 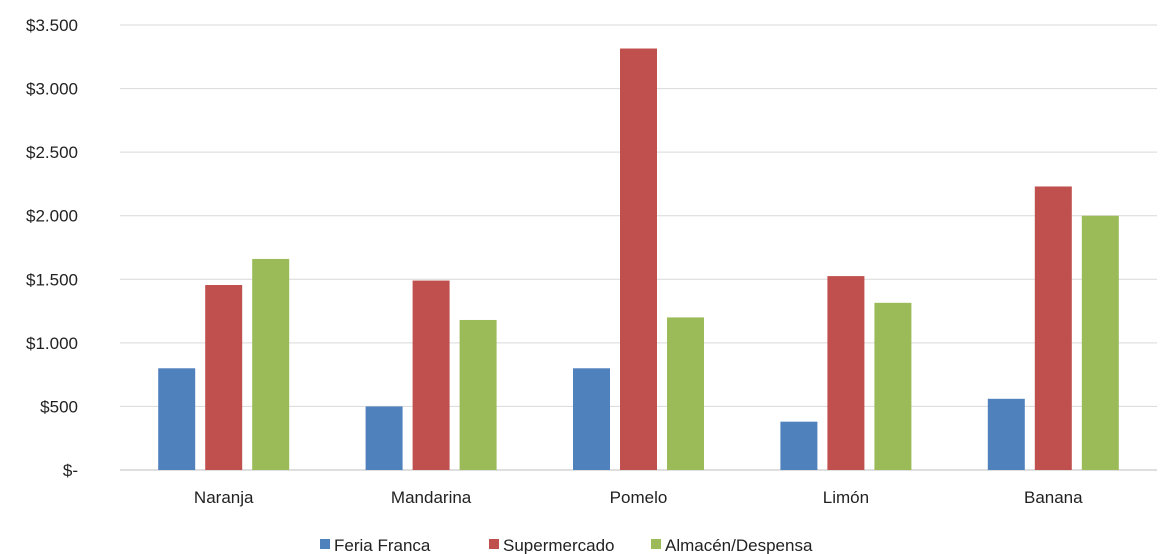 I want to click on y-tick-label: $1.500, so click(x=52, y=279).